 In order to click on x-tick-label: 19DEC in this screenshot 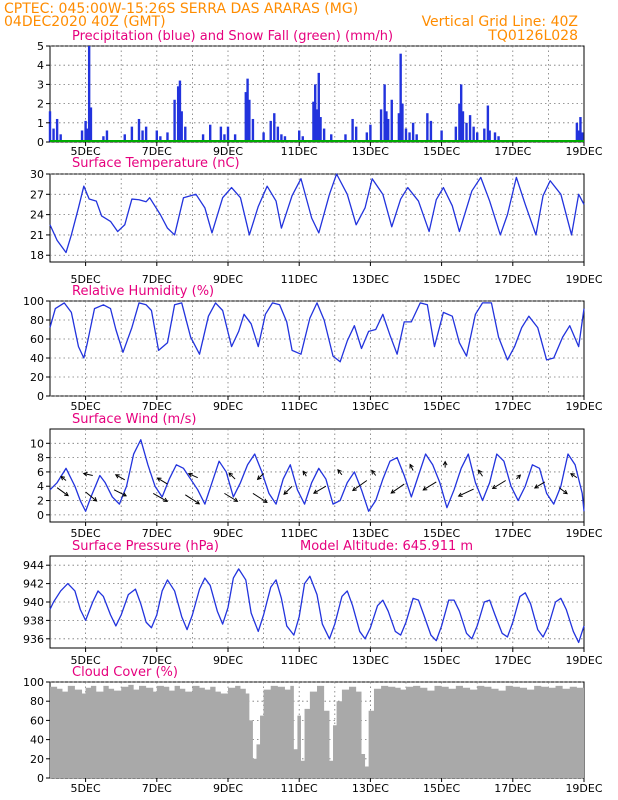, I will do `click(583, 279)`.